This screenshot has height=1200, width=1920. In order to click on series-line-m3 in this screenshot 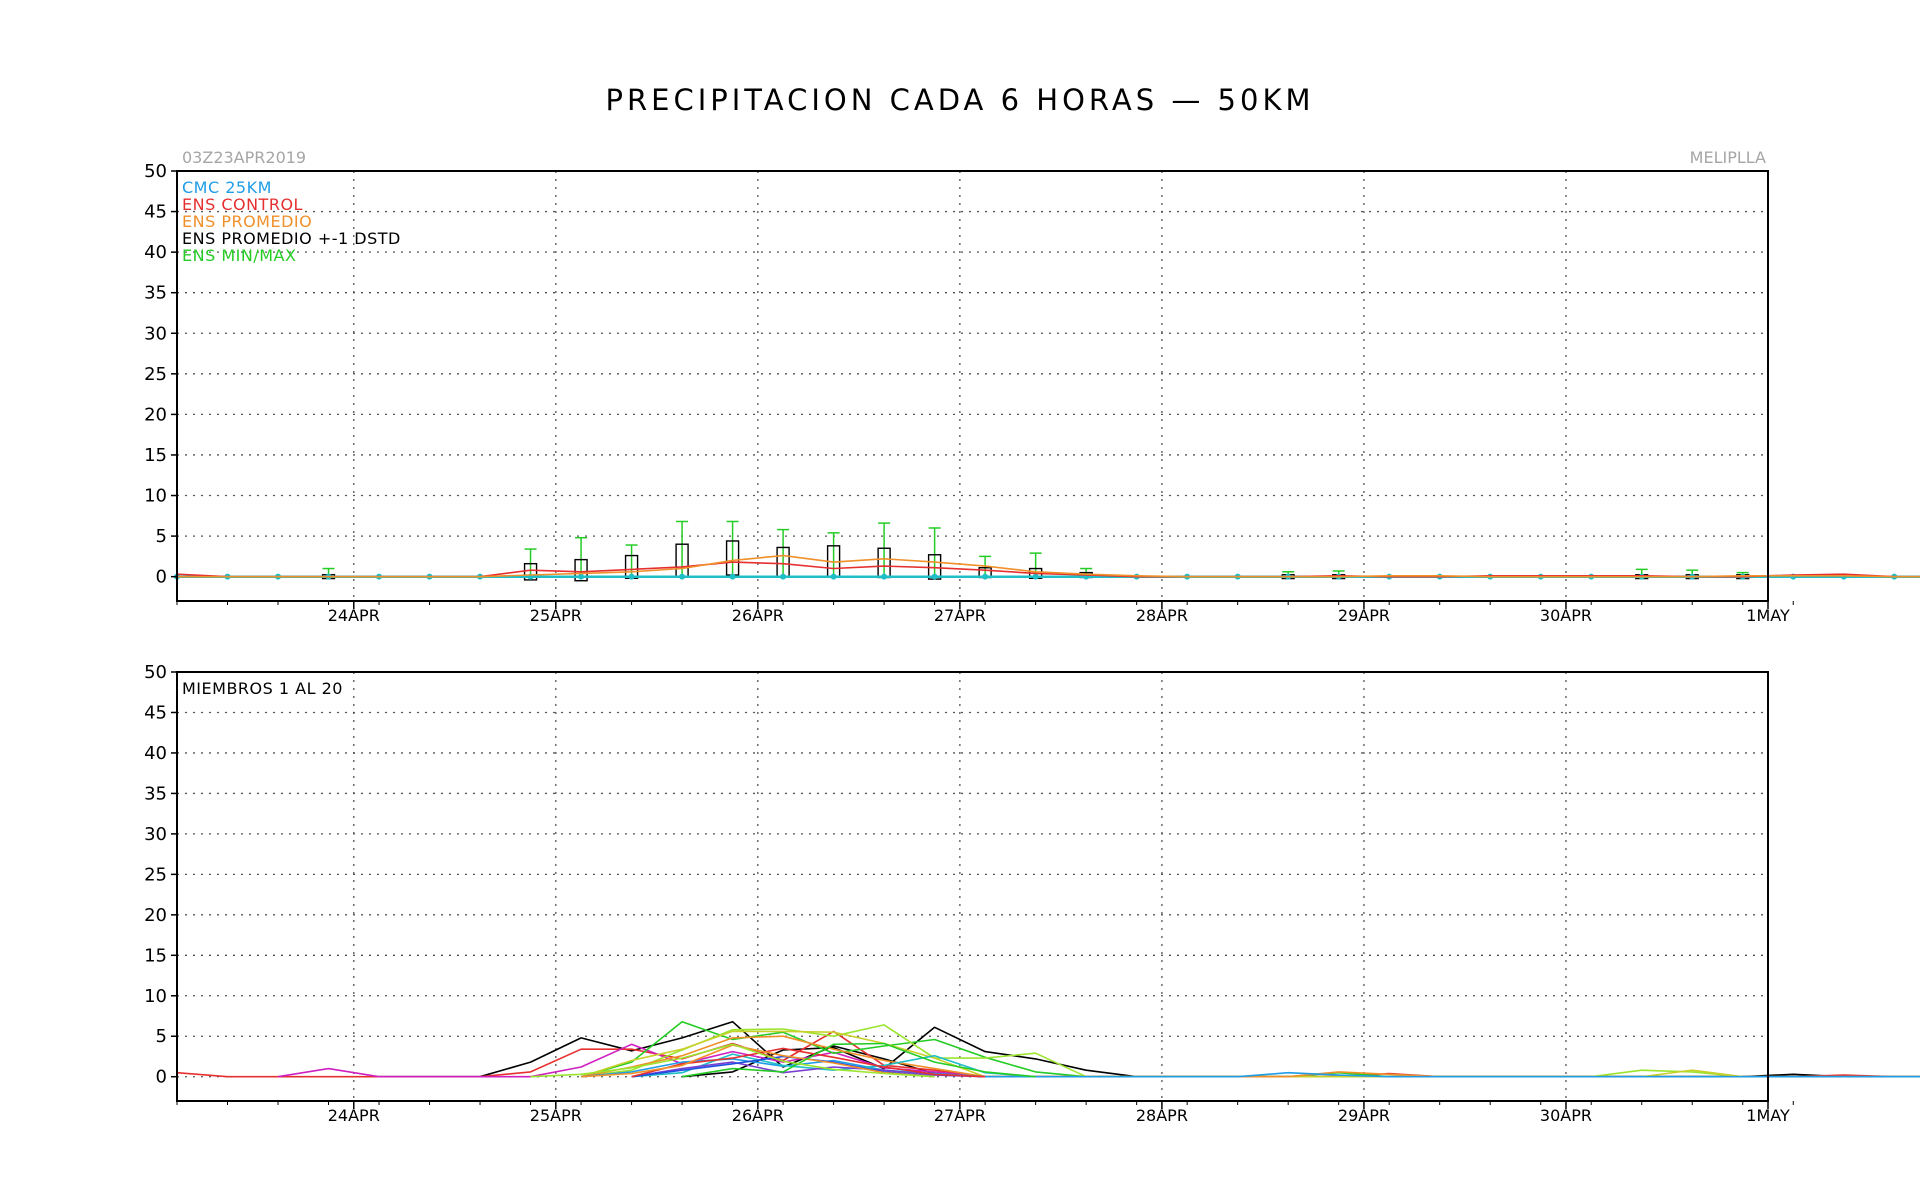, I will do `click(1048, 1054)`.